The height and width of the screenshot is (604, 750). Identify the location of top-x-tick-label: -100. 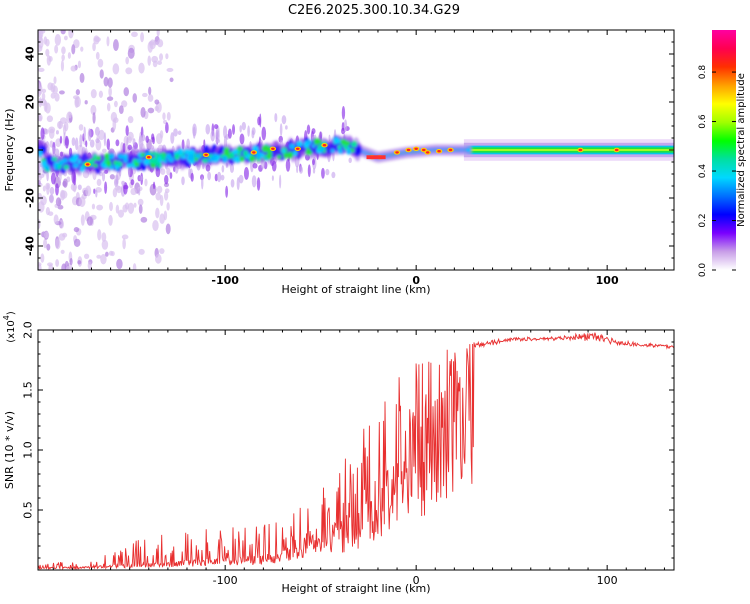
(225, 280).